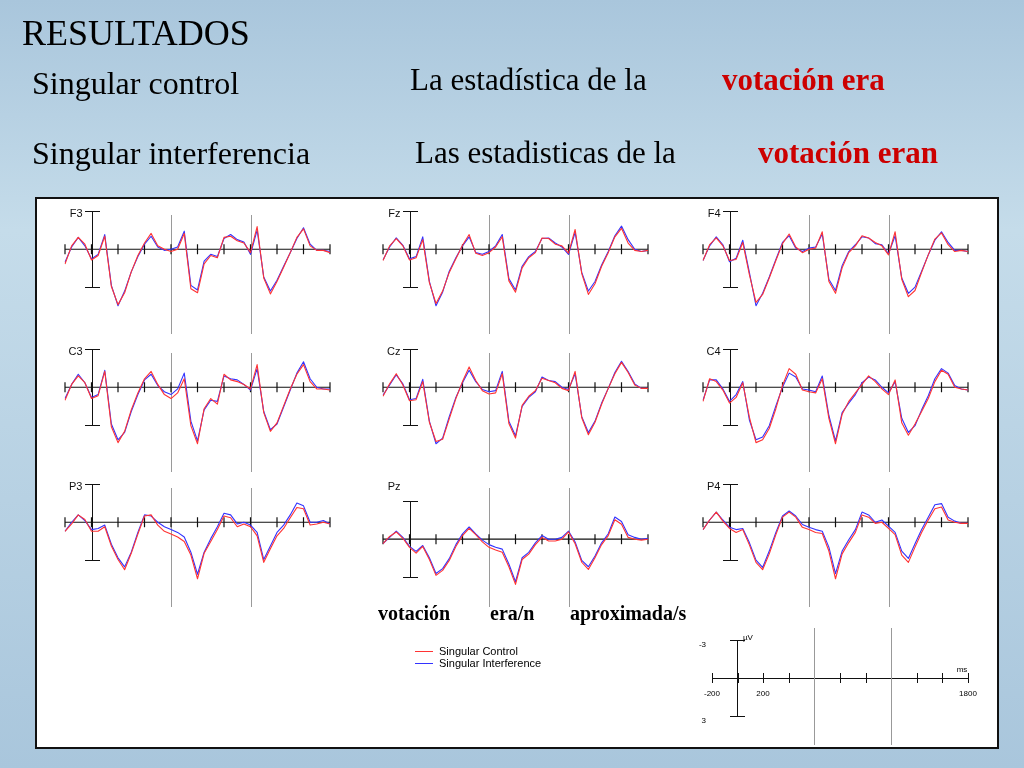  What do you see at coordinates (848, 153) in the screenshot?
I see `text: votación eran` at bounding box center [848, 153].